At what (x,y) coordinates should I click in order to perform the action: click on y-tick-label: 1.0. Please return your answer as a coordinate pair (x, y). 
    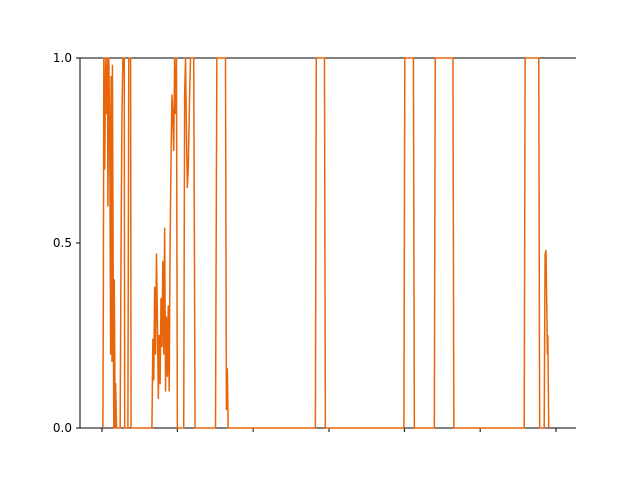
    Looking at the image, I should click on (62, 58).